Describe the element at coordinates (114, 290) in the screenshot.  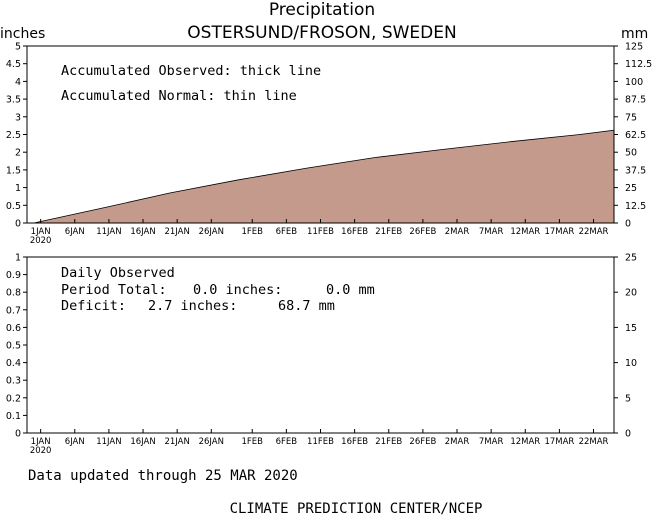
I see `period-total-label: Period Total:` at that location.